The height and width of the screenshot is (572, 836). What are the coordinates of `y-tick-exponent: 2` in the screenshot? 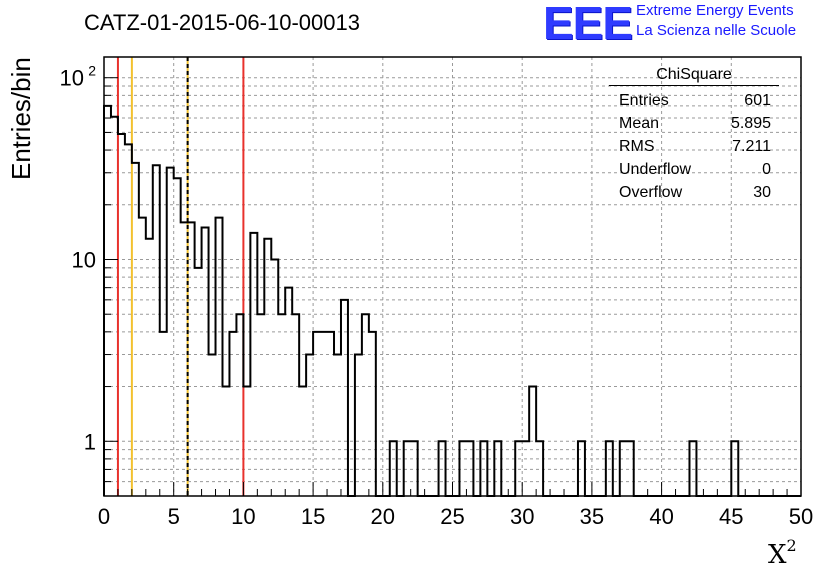 It's located at (92, 71).